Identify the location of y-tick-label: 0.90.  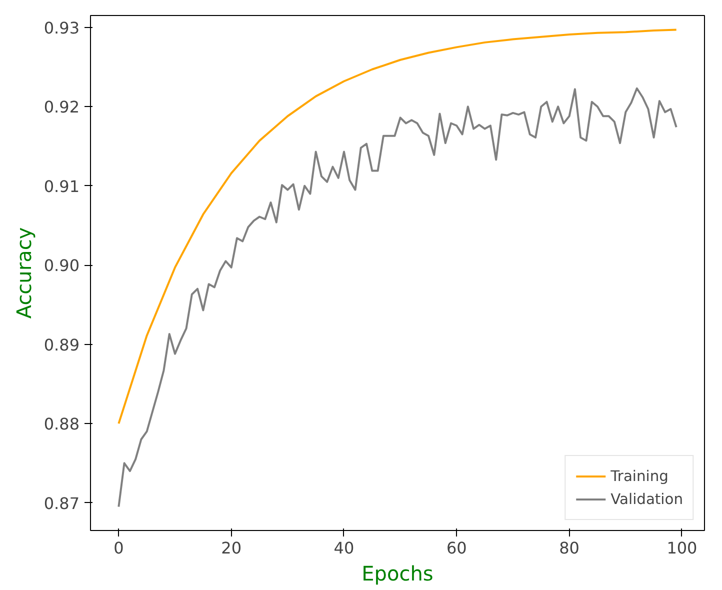
(62, 266).